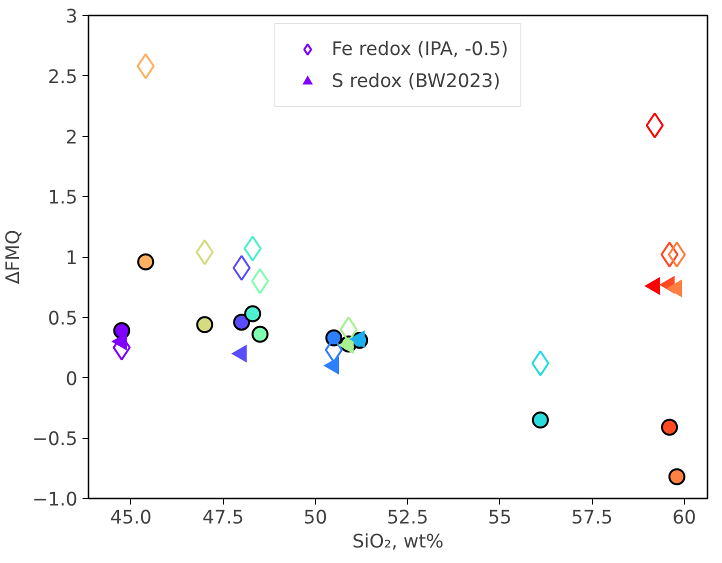 Image resolution: width=722 pixels, height=563 pixels. Describe the element at coordinates (63, 77) in the screenshot. I see `y-tick-label: 2.5` at that location.